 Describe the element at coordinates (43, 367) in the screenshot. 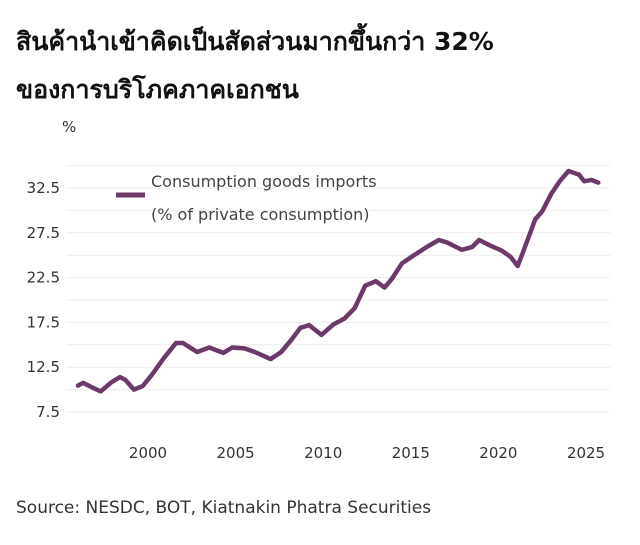

I see `y-tick-label: 12.5` at that location.